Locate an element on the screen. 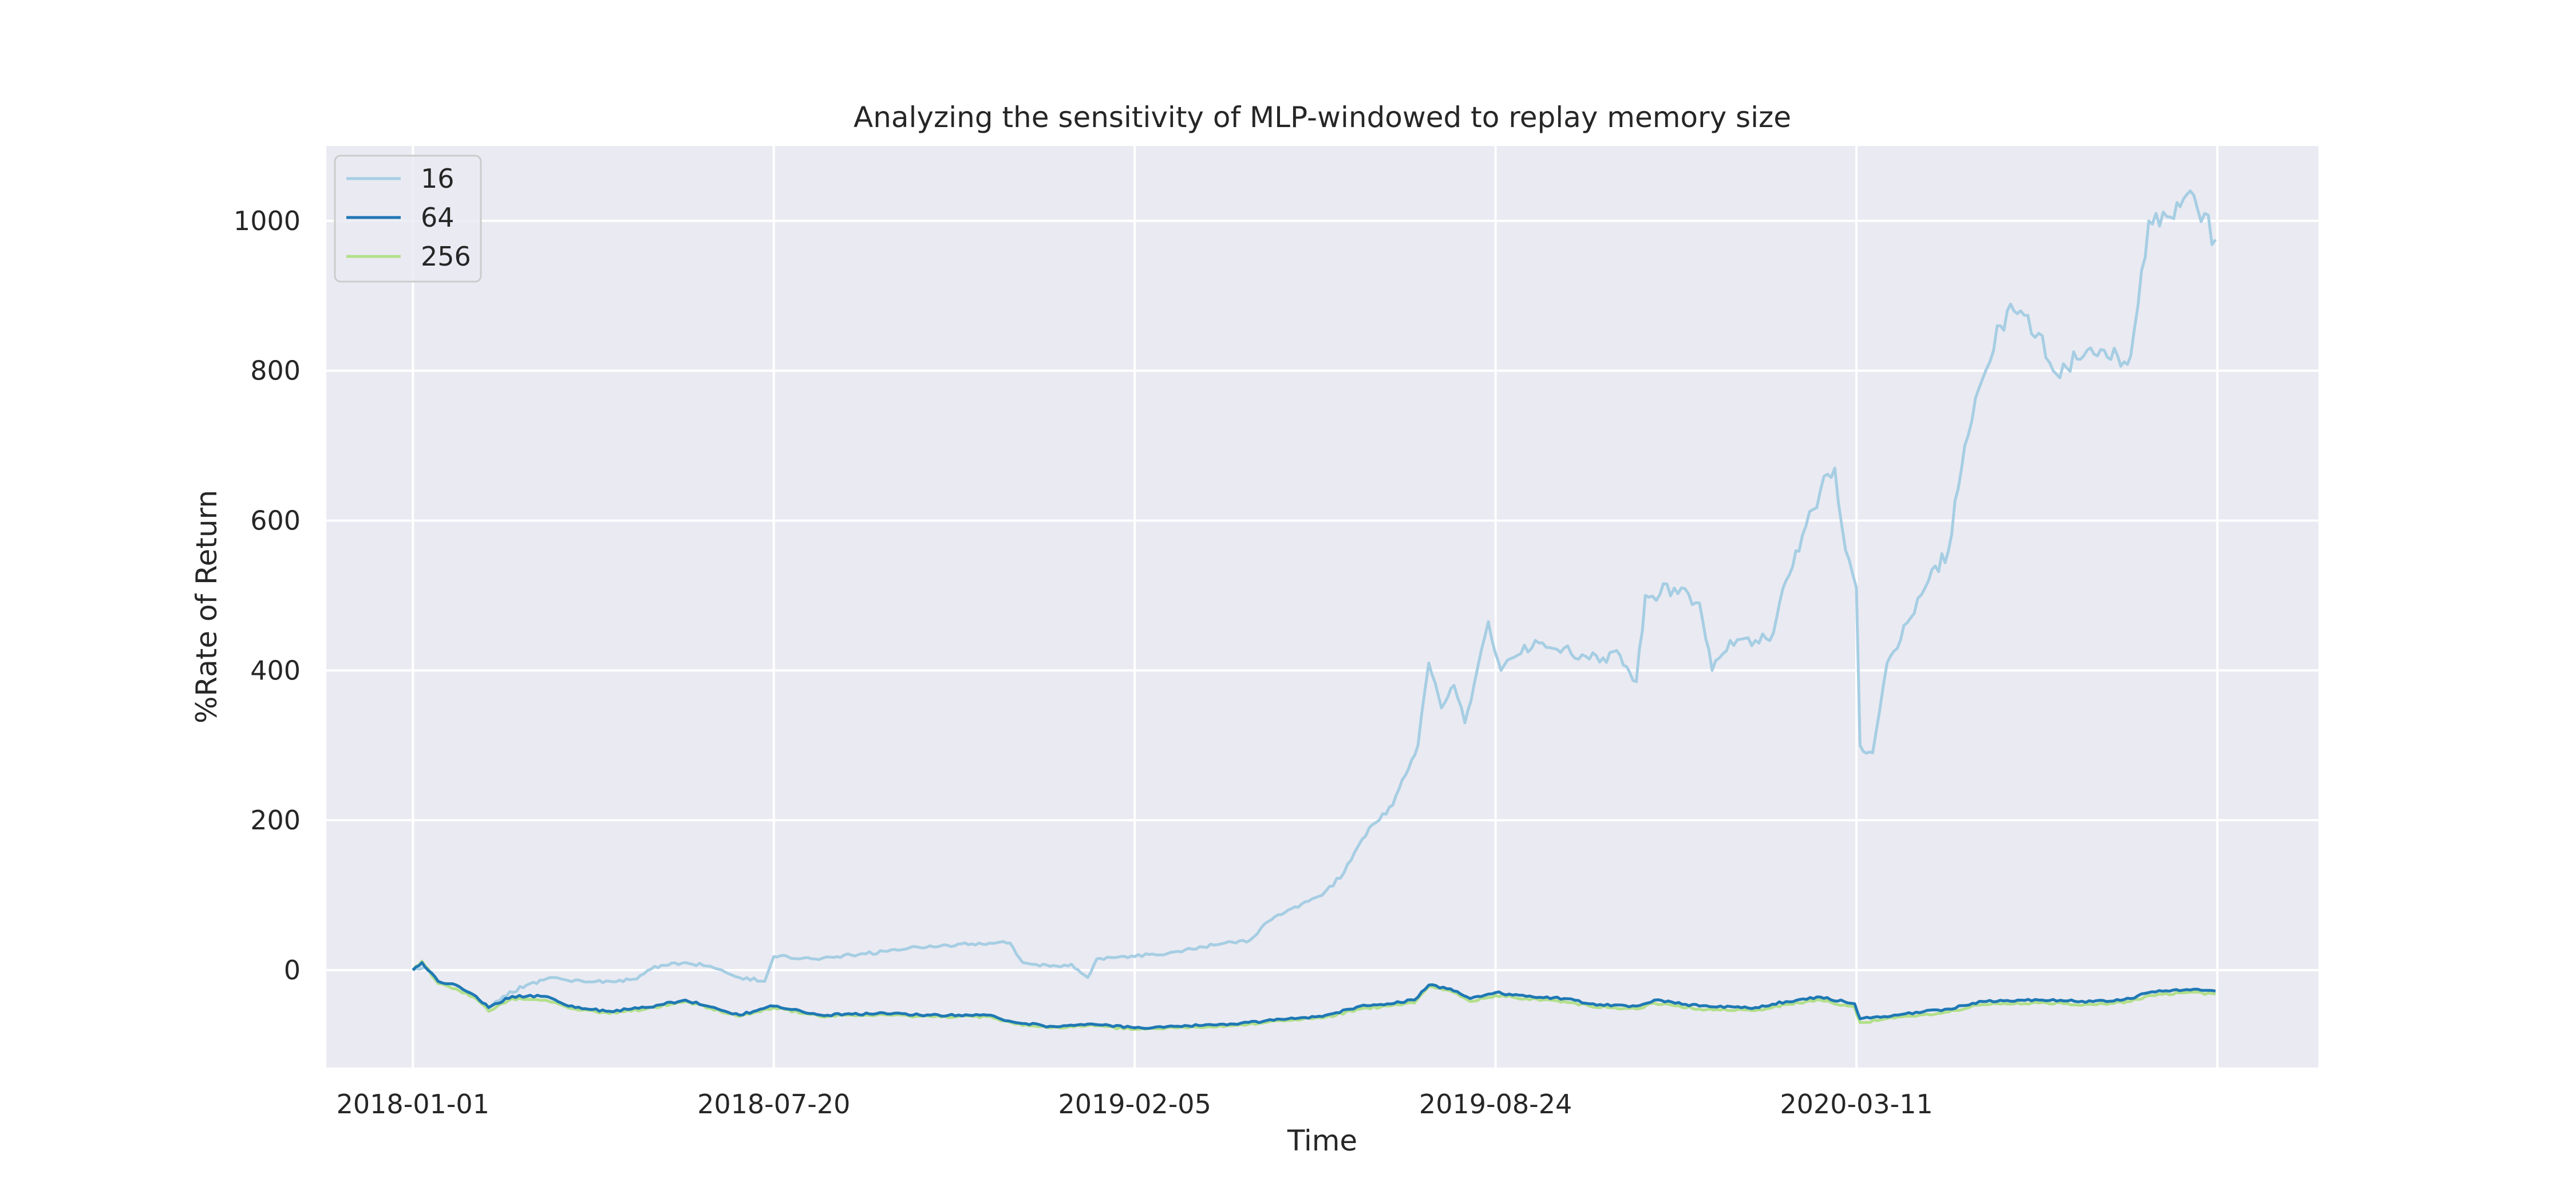 This screenshot has width=2576, height=1202. legend-label-16: 16 is located at coordinates (438, 179).